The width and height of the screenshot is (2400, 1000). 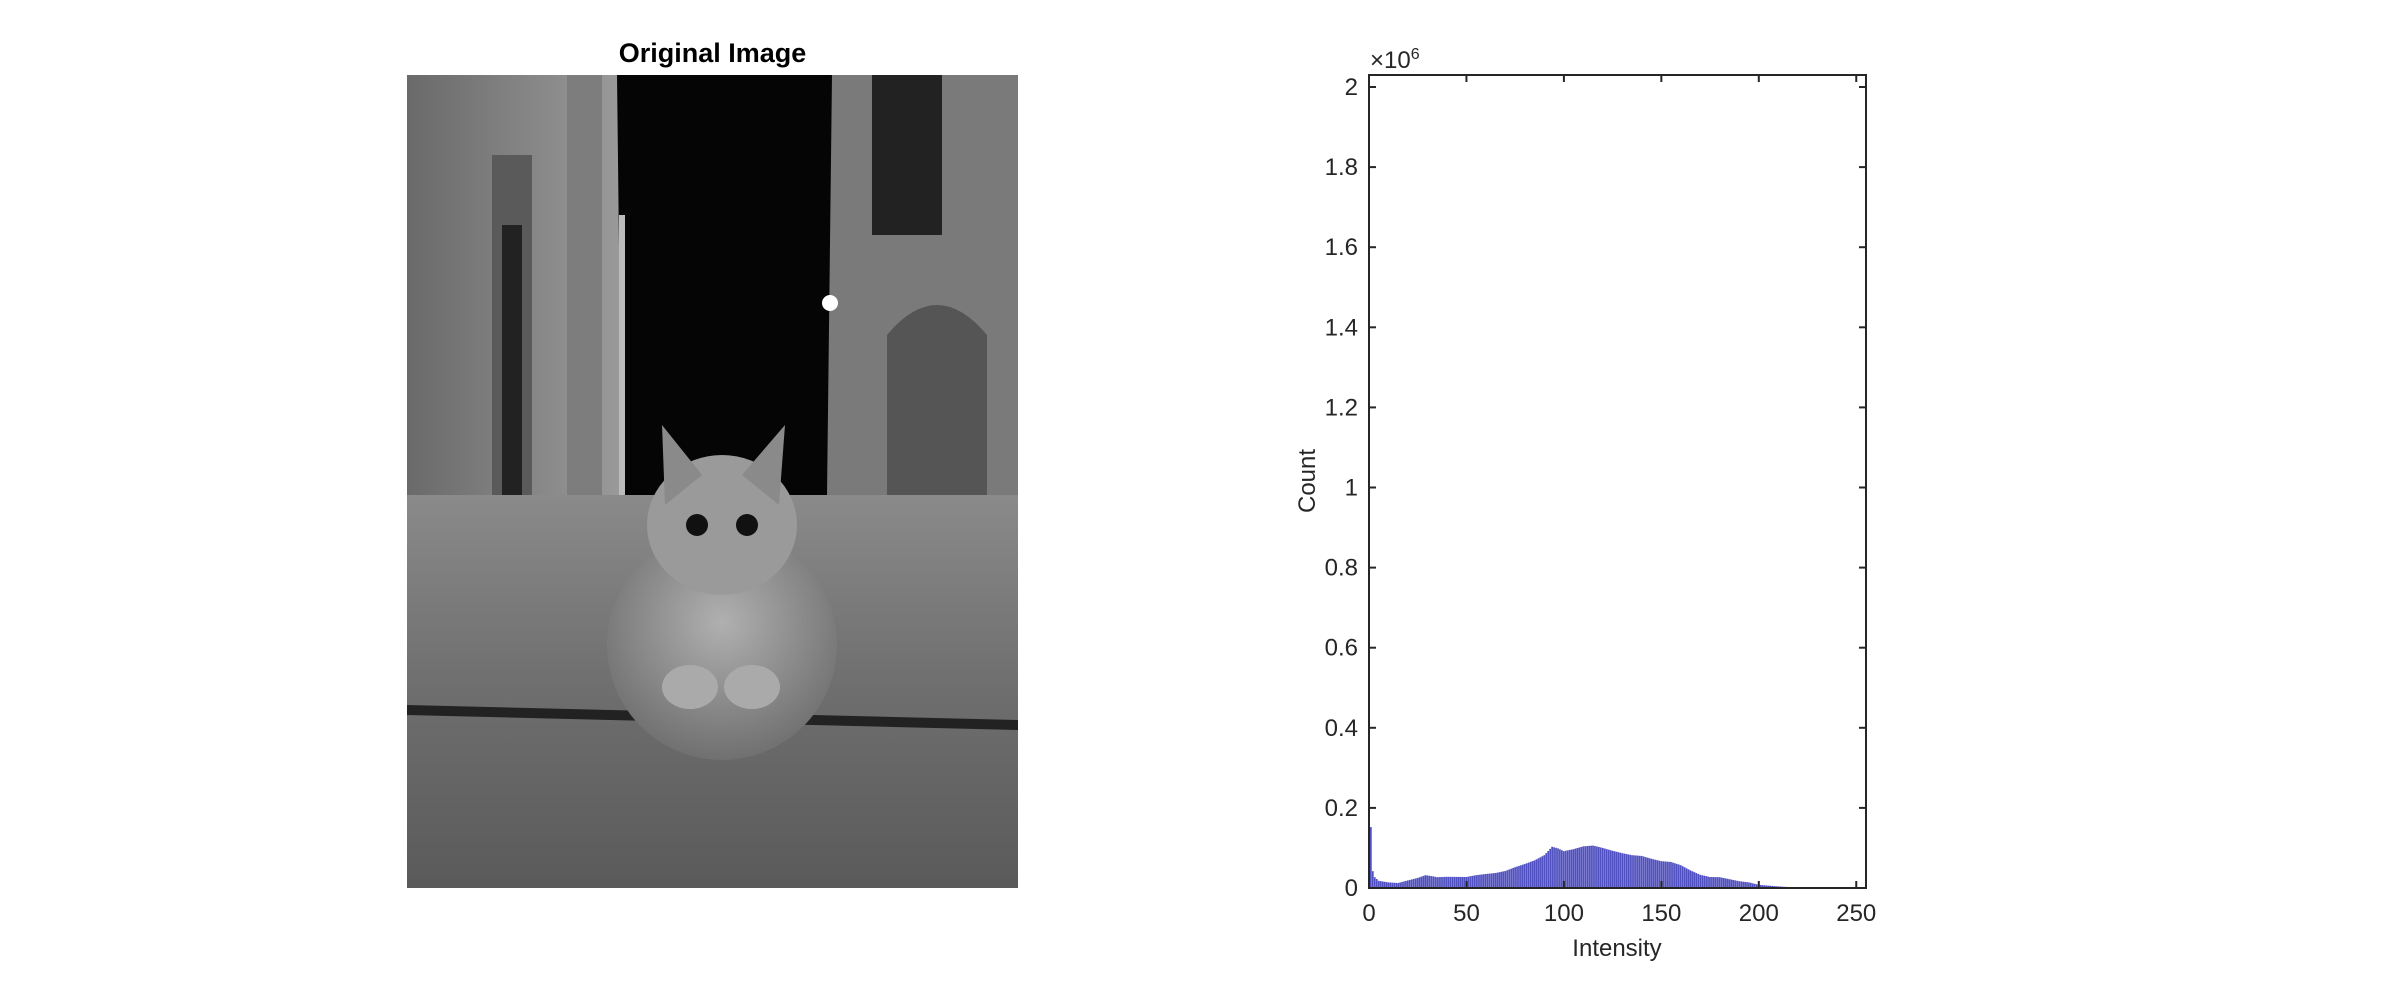 I want to click on x-tick-label: 150, so click(x=1661, y=913).